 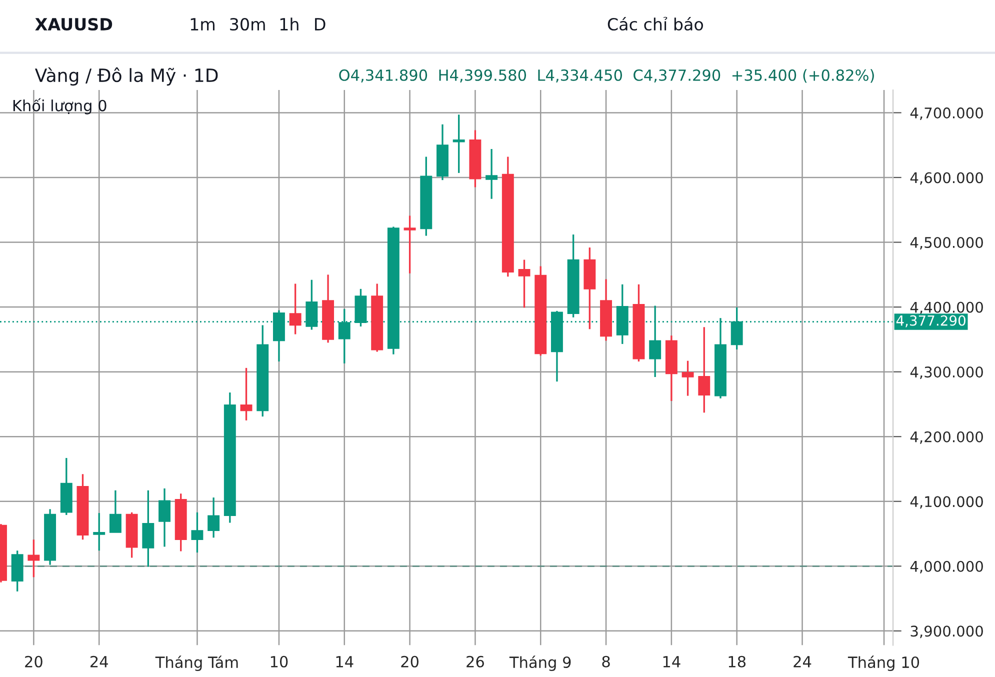 I want to click on x-tick-label: 26, so click(x=475, y=662).